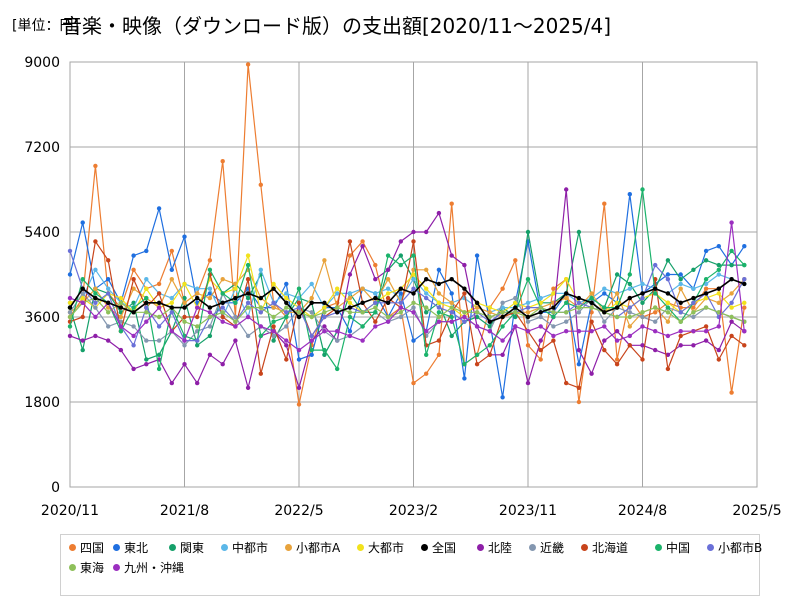  What do you see at coordinates (386, 548) in the screenshot?
I see `legend-label: 大都市` at bounding box center [386, 548].